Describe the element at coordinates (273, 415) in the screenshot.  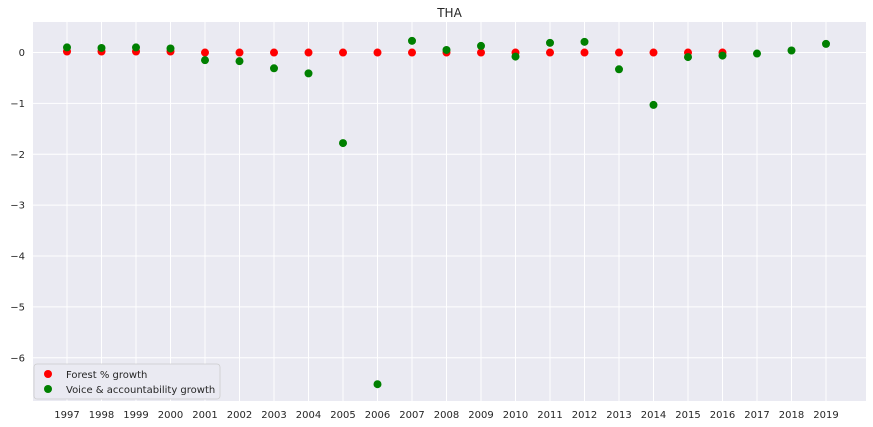
I see `x-tick-label: 2003` at that location.